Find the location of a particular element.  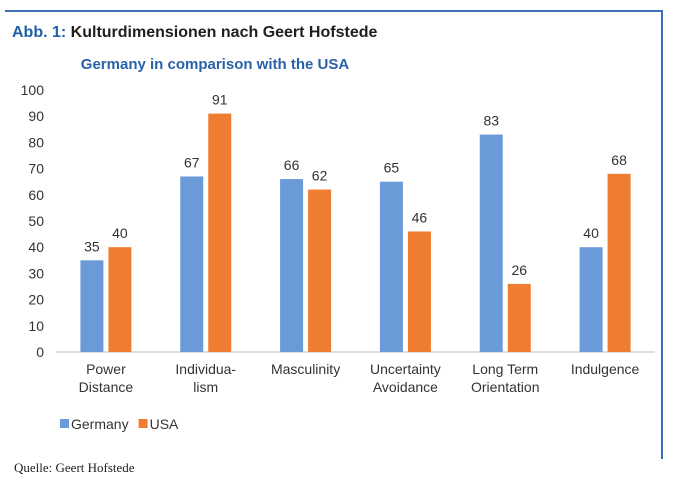

x-tick-label: Avoidance is located at coordinates (405, 387).